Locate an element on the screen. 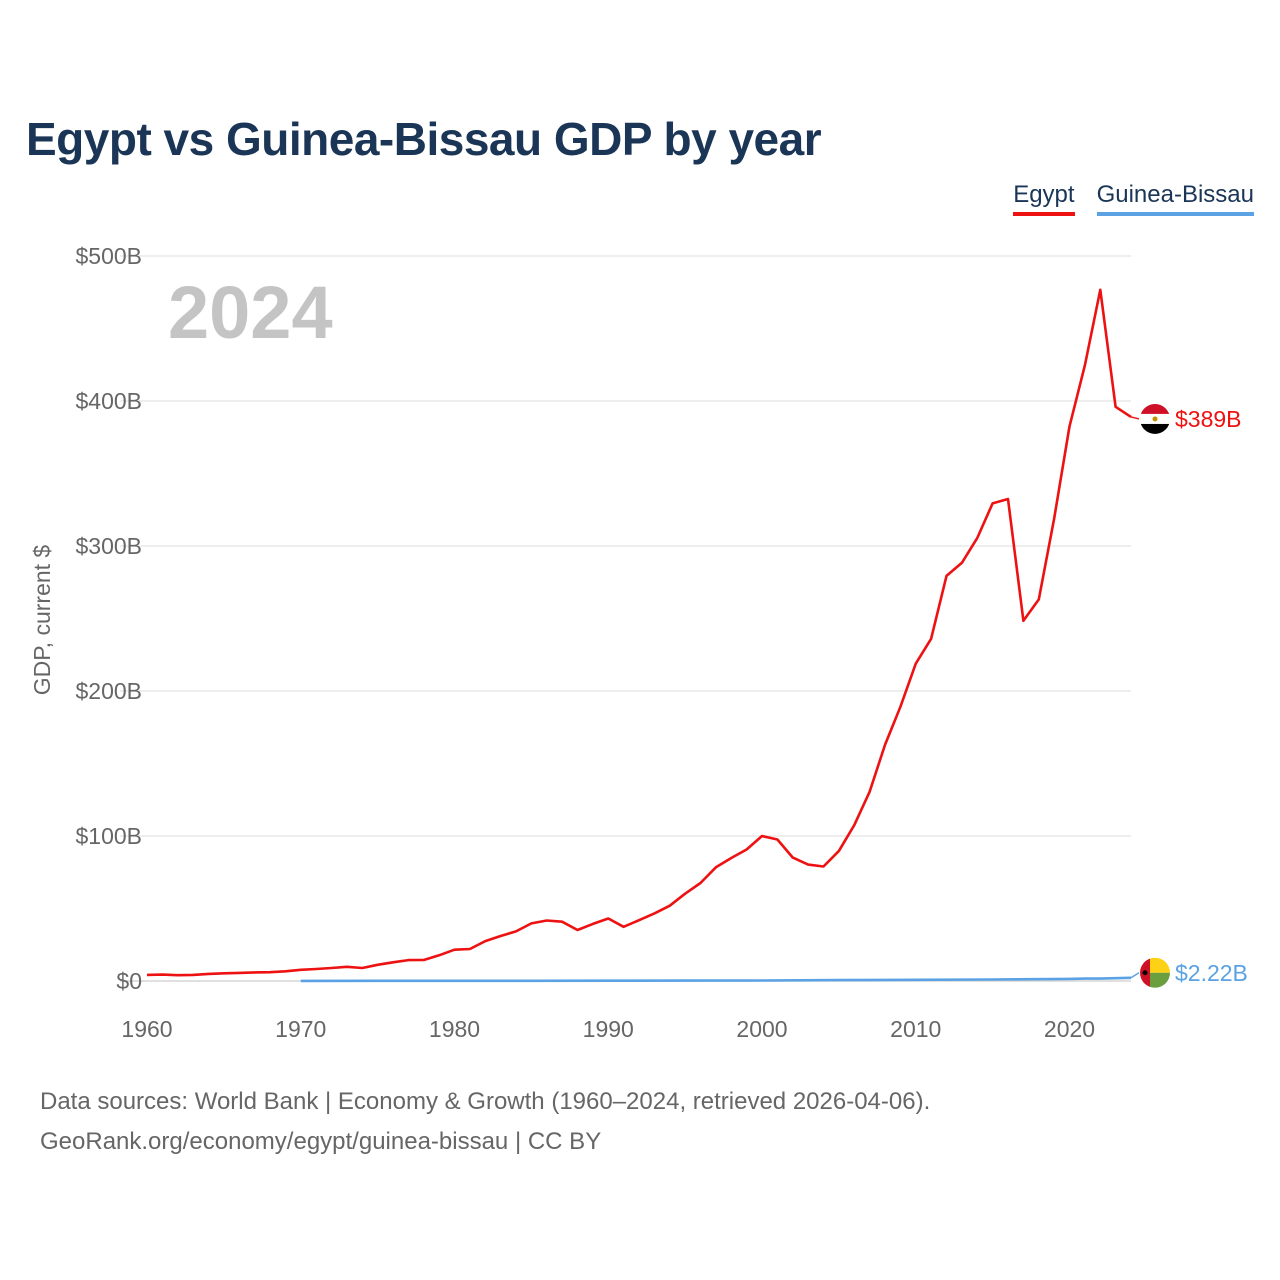  legend: Egypt Guinea-Bissau is located at coordinates (1133, 198).